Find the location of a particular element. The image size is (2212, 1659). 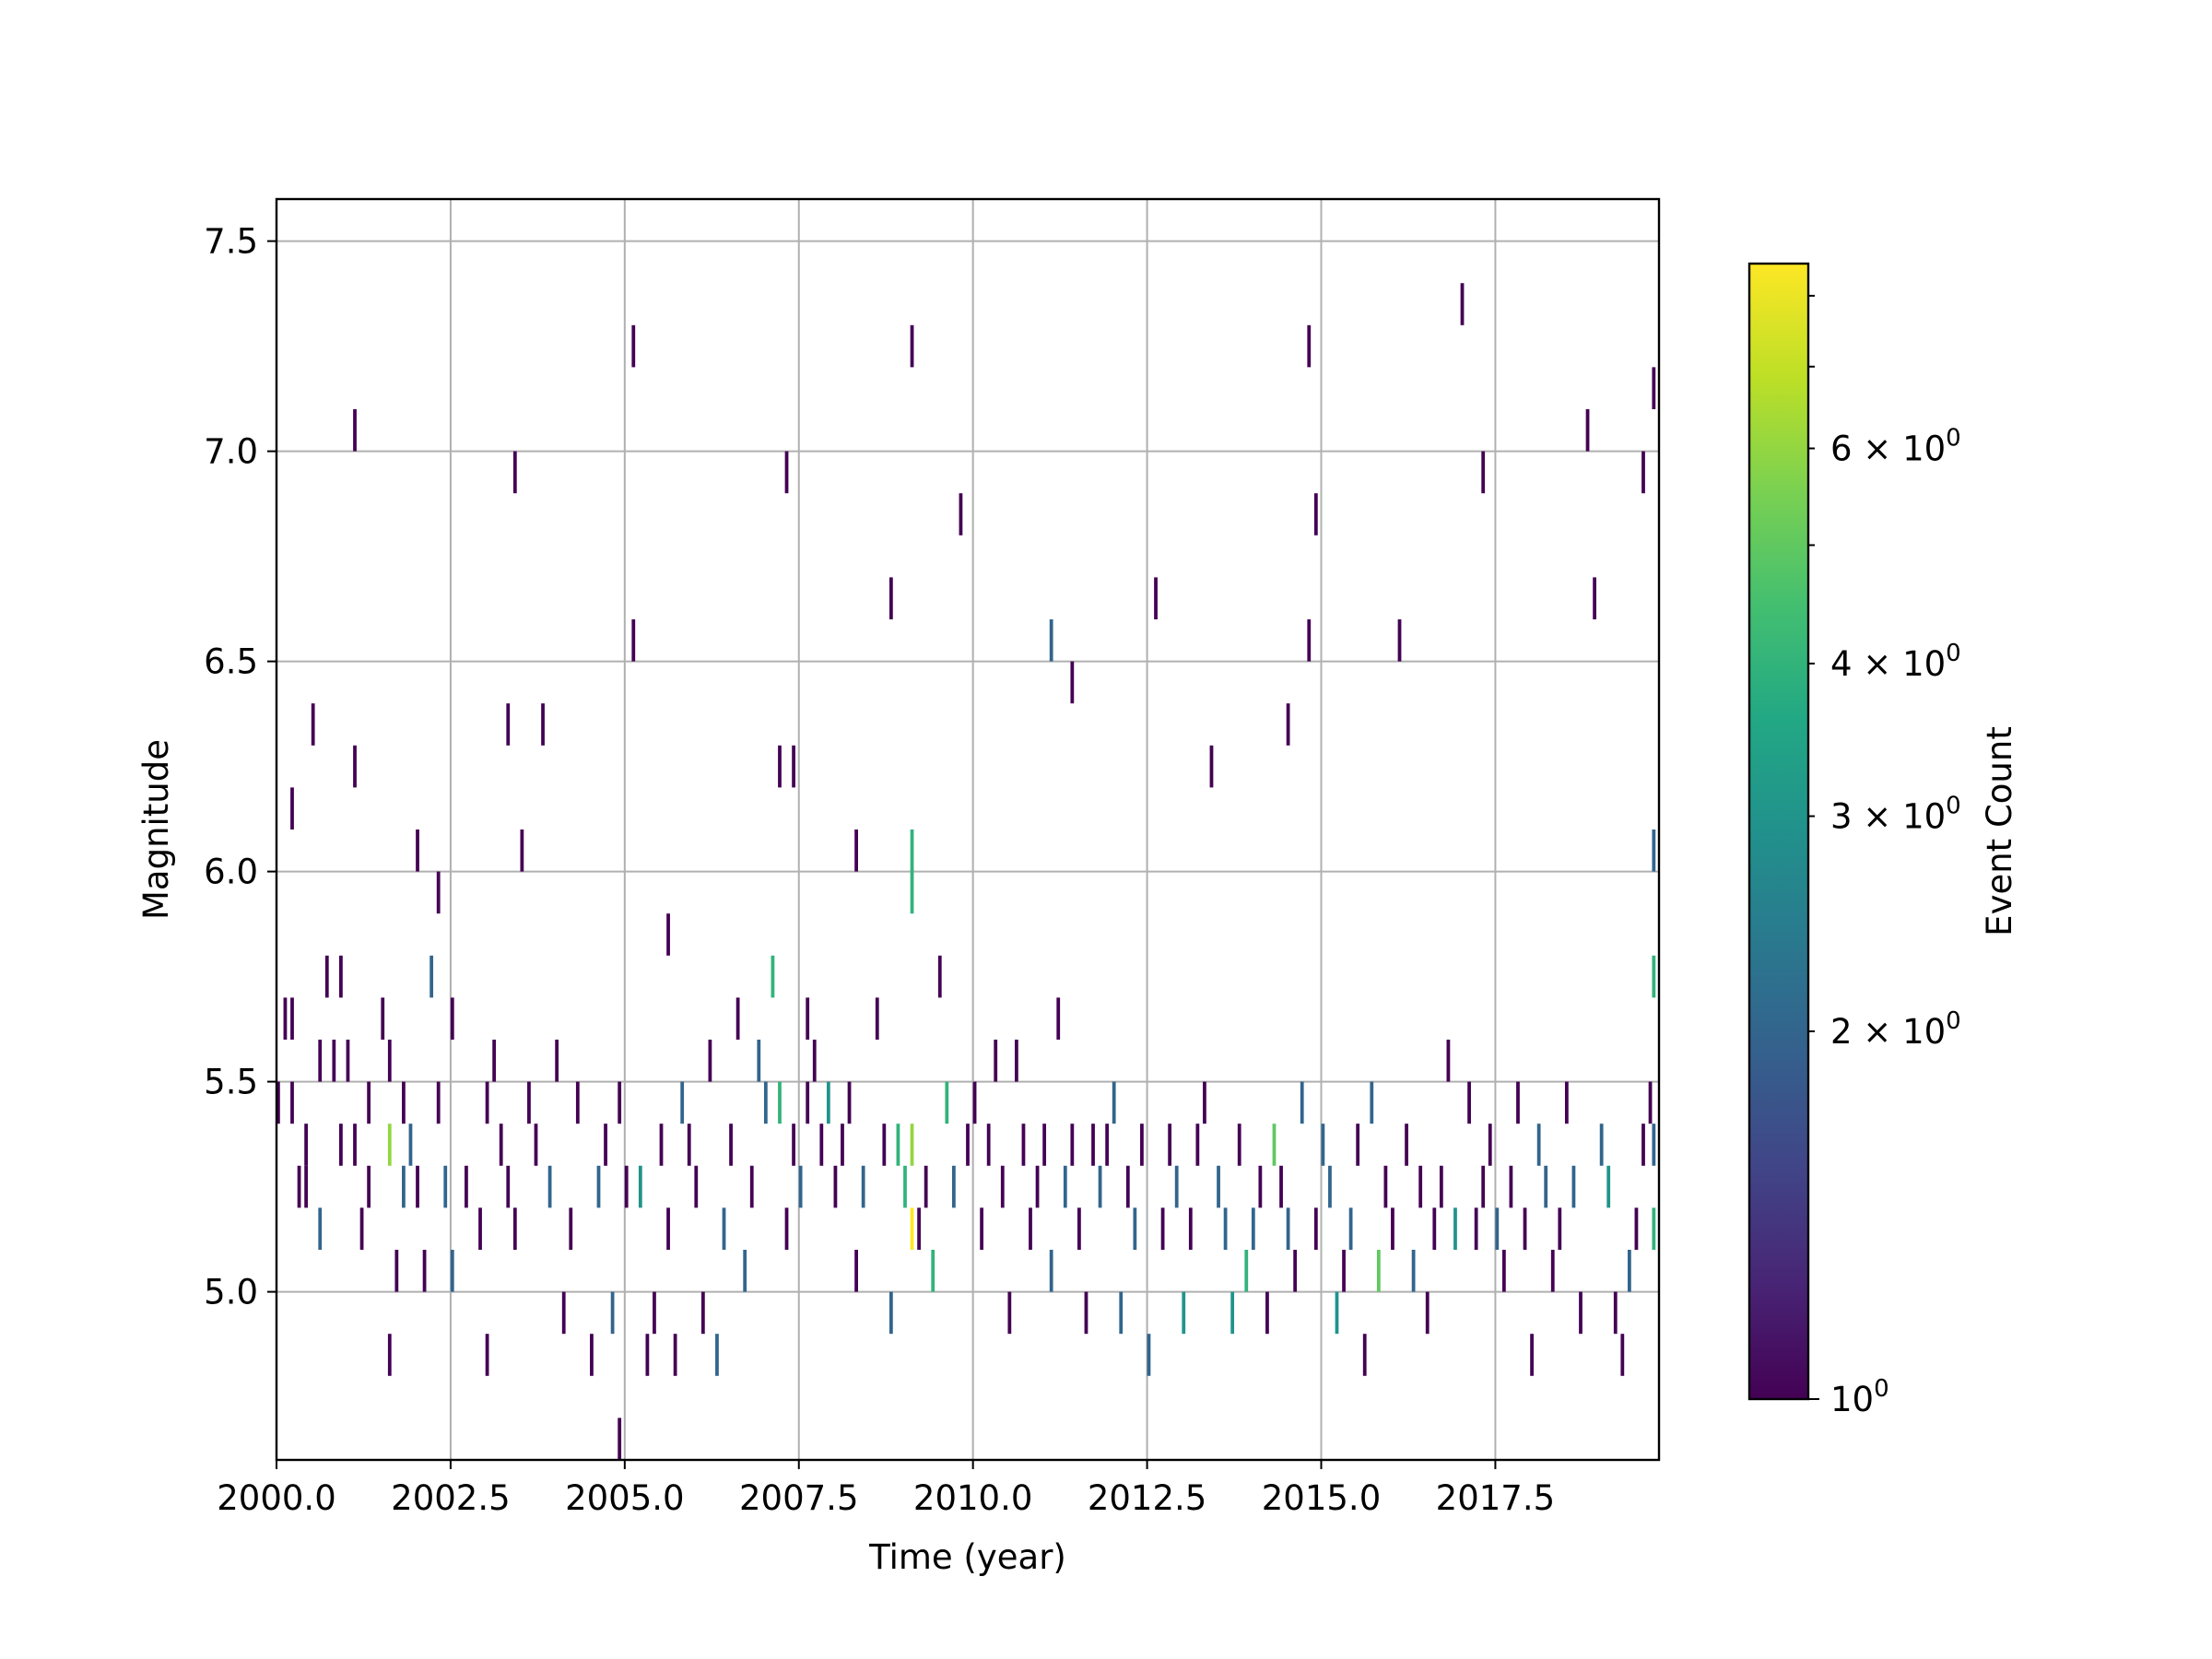

y-tick-label: 6.0 is located at coordinates (231, 872).